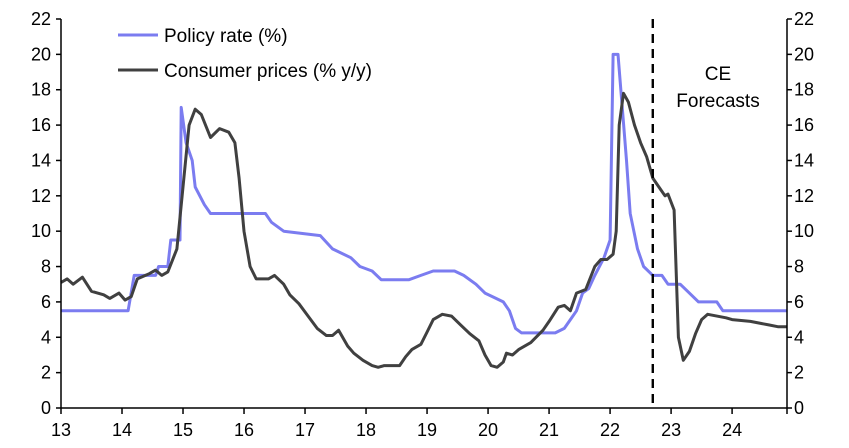 The width and height of the screenshot is (849, 448). What do you see at coordinates (46, 373) in the screenshot?
I see `left-tick-label: 2` at bounding box center [46, 373].